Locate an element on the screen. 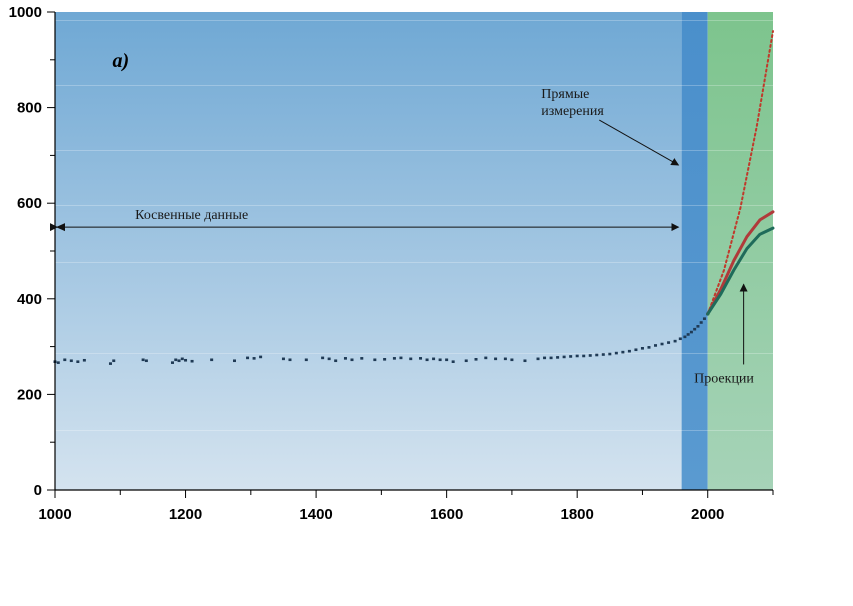  y-tick-label: 600 is located at coordinates (29, 203).